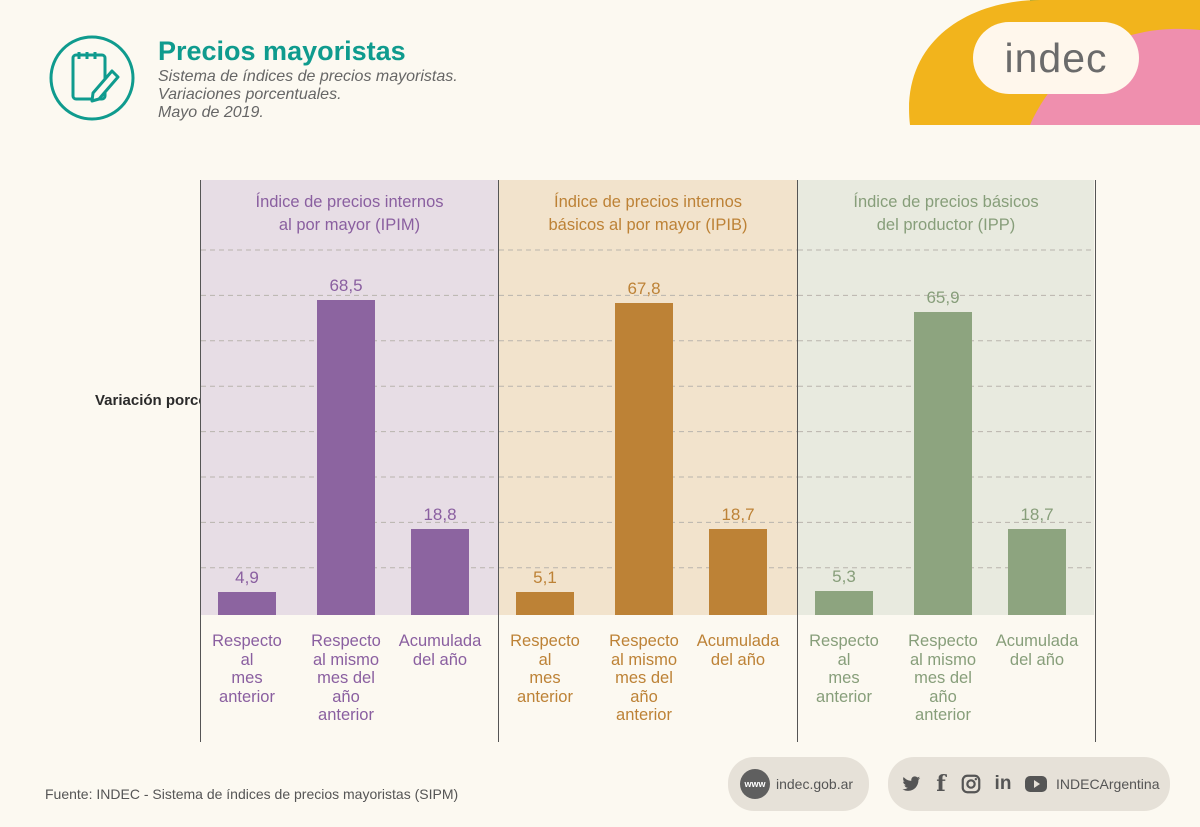 The height and width of the screenshot is (827, 1200). What do you see at coordinates (349, 225) in the screenshot?
I see `panel-title-line: al por mayor (IPIM)` at bounding box center [349, 225].